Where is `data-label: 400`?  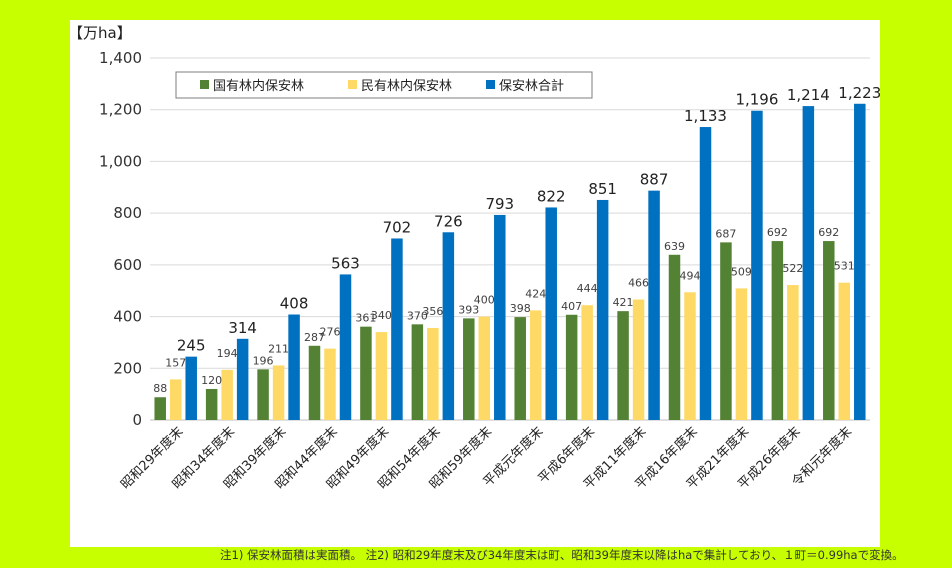
data-label: 400 is located at coordinates (484, 300).